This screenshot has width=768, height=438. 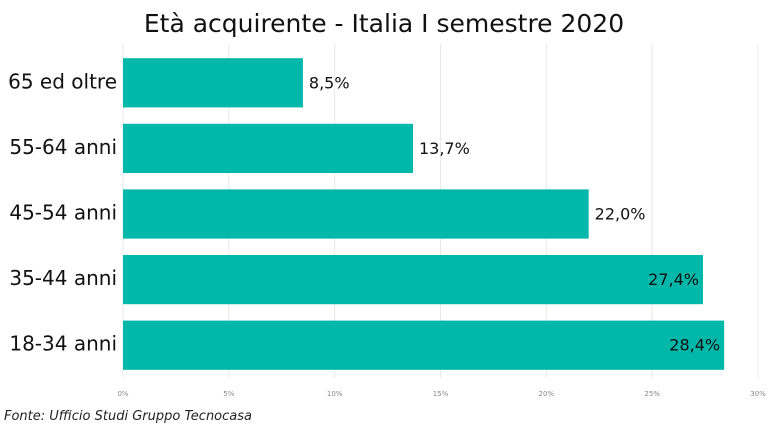 I want to click on category-label: 45-54 anni, so click(x=63, y=213).